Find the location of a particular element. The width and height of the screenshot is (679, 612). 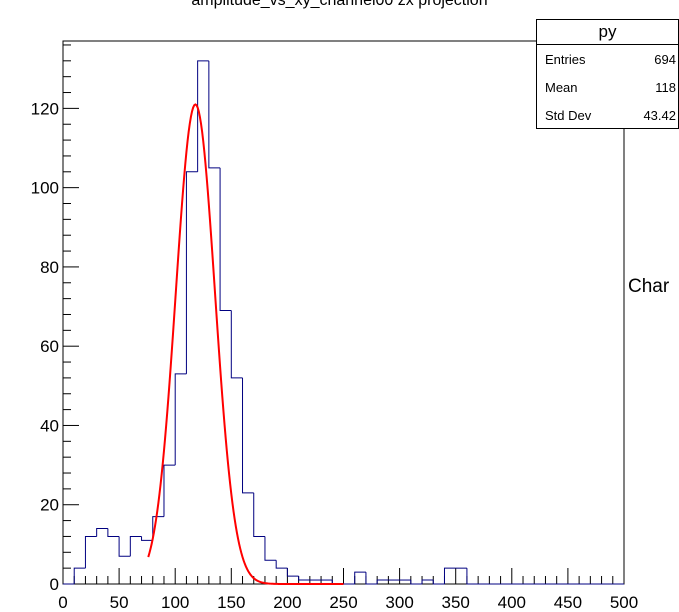

x-tick-label: 350 is located at coordinates (456, 602).